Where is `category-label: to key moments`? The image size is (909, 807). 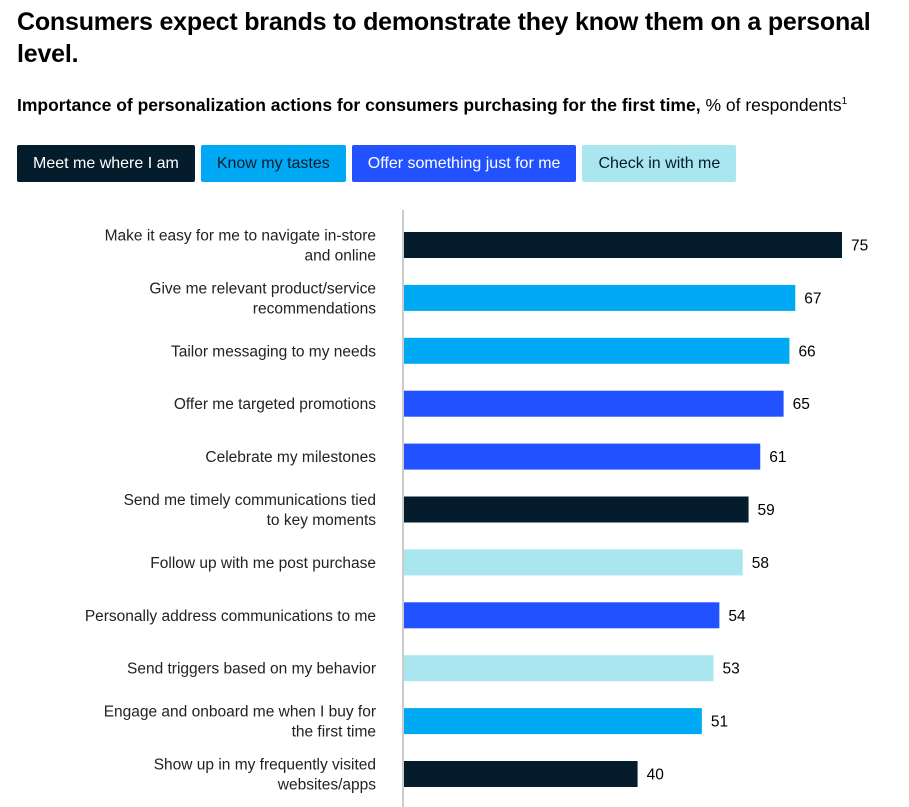
category-label: to key moments is located at coordinates (322, 520).